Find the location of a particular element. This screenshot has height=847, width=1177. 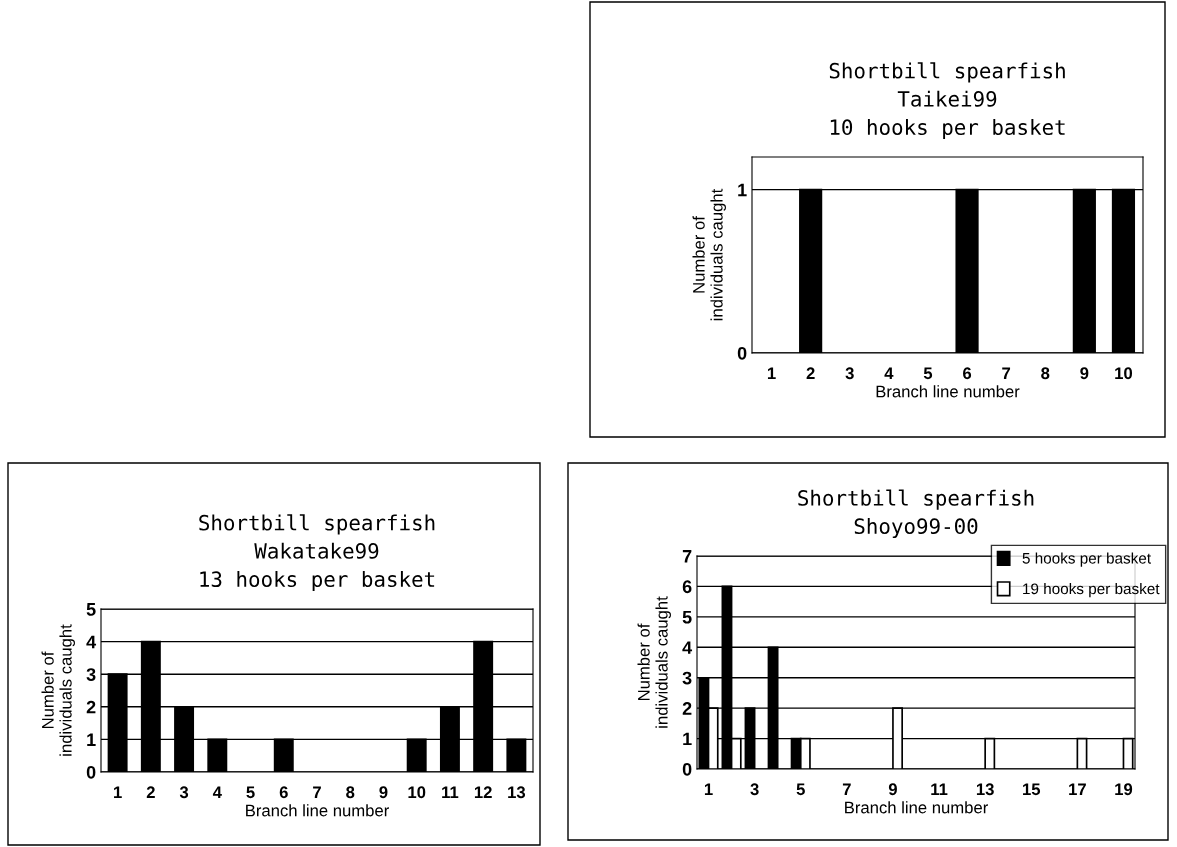

y-tick-label: 6 is located at coordinates (687, 587).